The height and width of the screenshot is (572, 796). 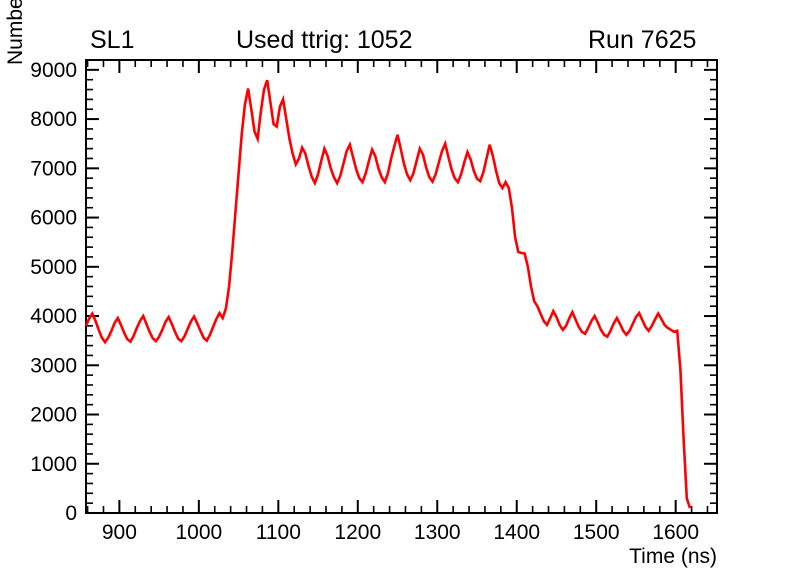 I want to click on y-axis-title: Number of digis, so click(x=15, y=32).